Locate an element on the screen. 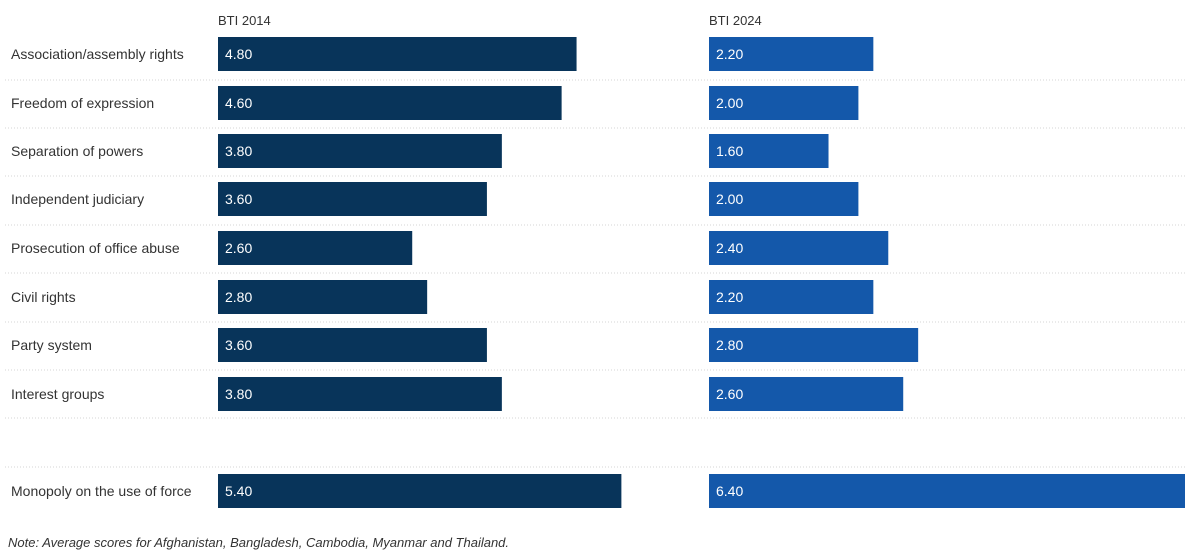  row-label: Association/assembly rights is located at coordinates (97, 54).